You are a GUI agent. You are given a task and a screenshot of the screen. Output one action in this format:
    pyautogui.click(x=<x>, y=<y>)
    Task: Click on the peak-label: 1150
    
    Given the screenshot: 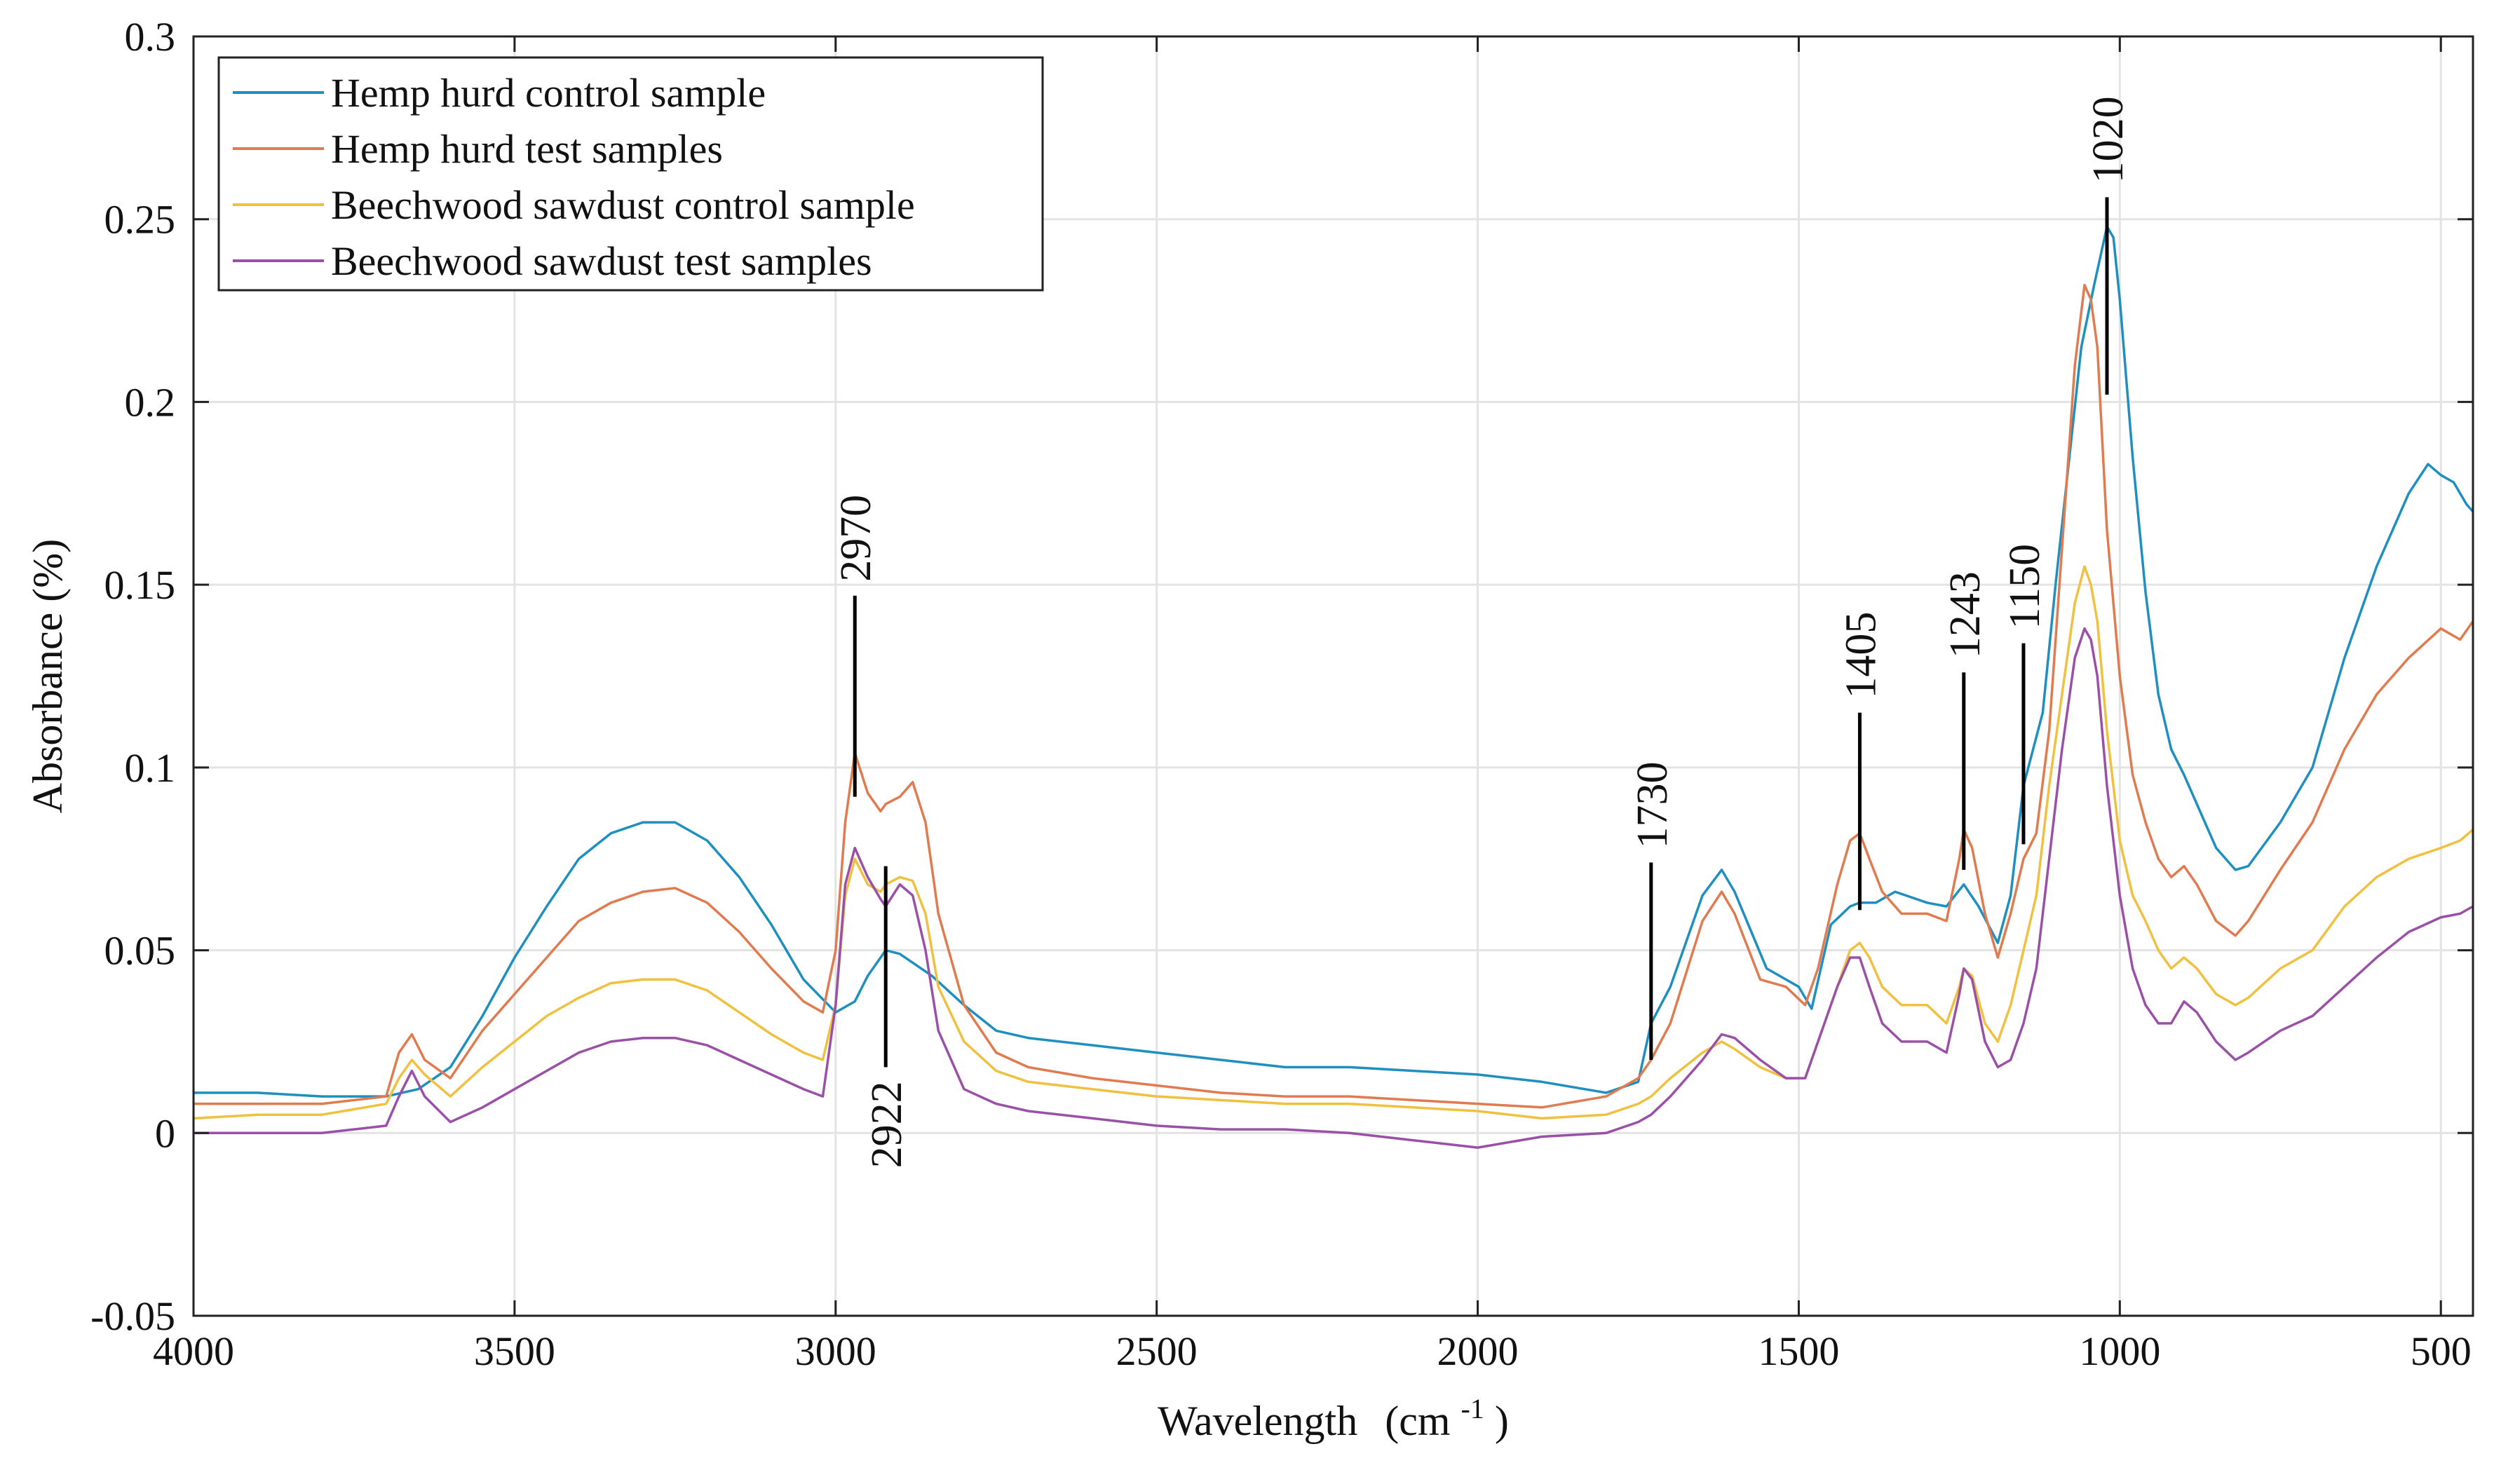 What is the action you would take?
    pyautogui.click(x=2025, y=586)
    